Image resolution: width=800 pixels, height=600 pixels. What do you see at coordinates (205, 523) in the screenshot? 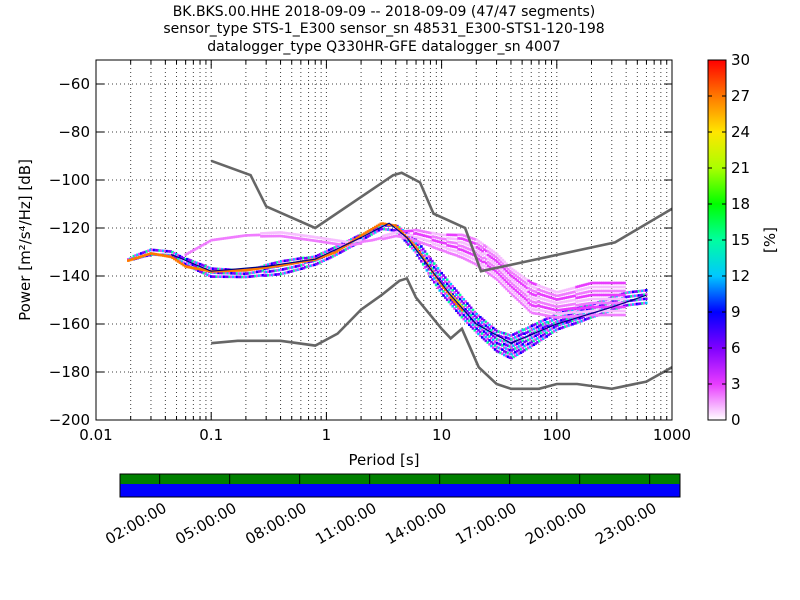
I see `timeline-tick-label: 05:00:00` at bounding box center [205, 523].